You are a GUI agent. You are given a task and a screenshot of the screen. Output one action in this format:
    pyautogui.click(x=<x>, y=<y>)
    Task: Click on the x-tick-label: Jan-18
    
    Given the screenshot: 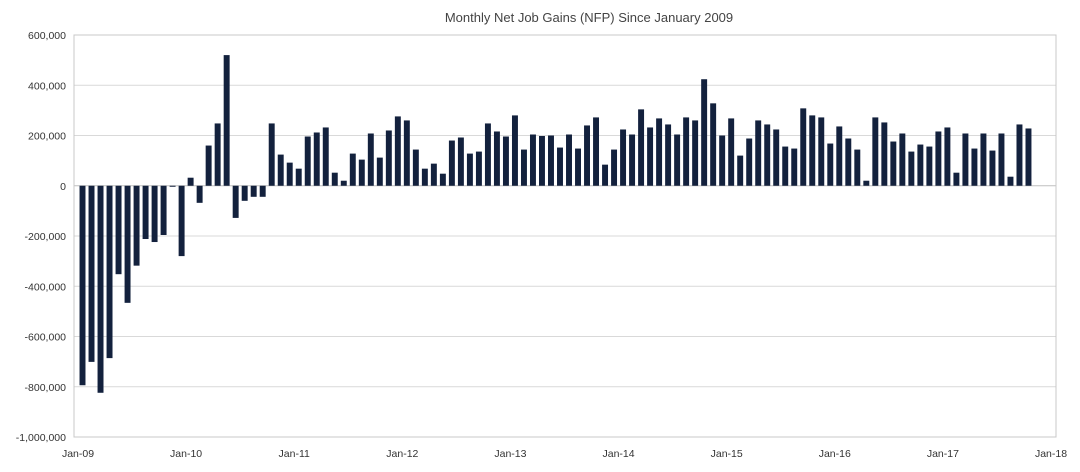 What is the action you would take?
    pyautogui.click(x=1051, y=454)
    